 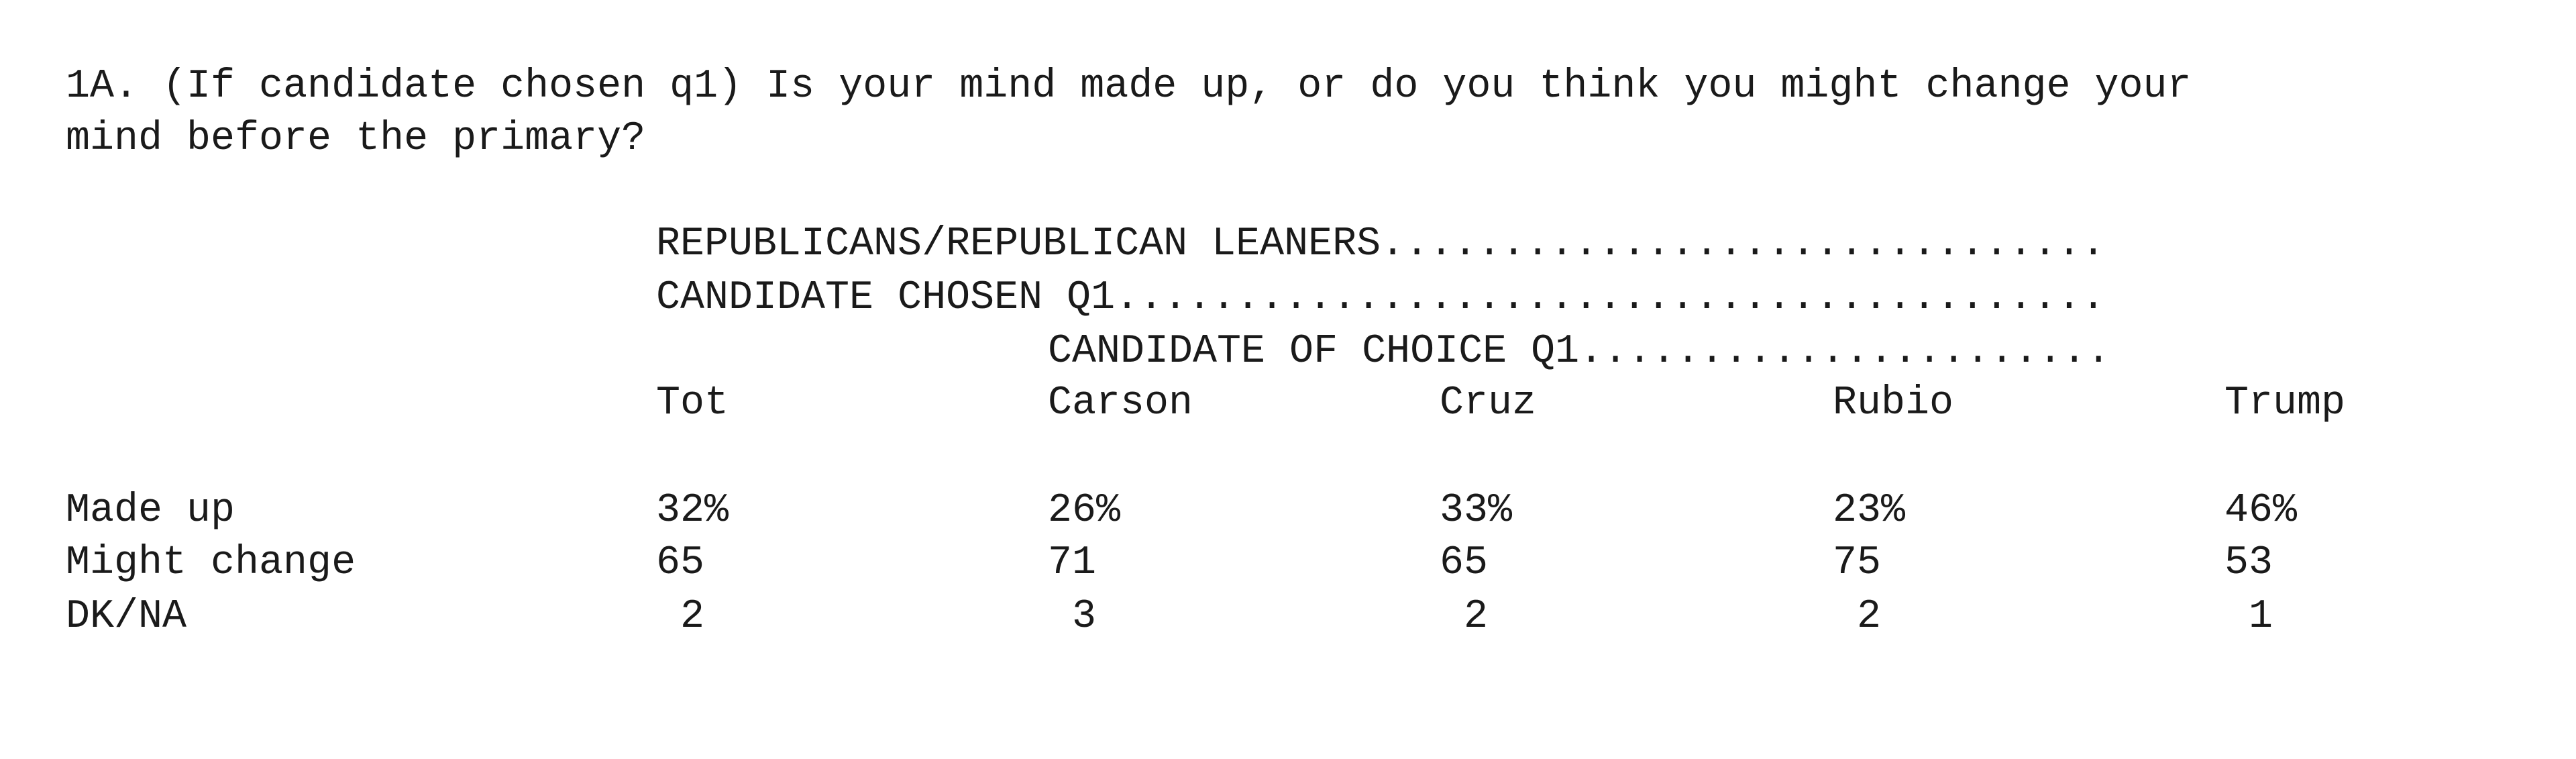 What do you see at coordinates (1072, 617) in the screenshot?
I see `cell-dk-na-carson: 3` at bounding box center [1072, 617].